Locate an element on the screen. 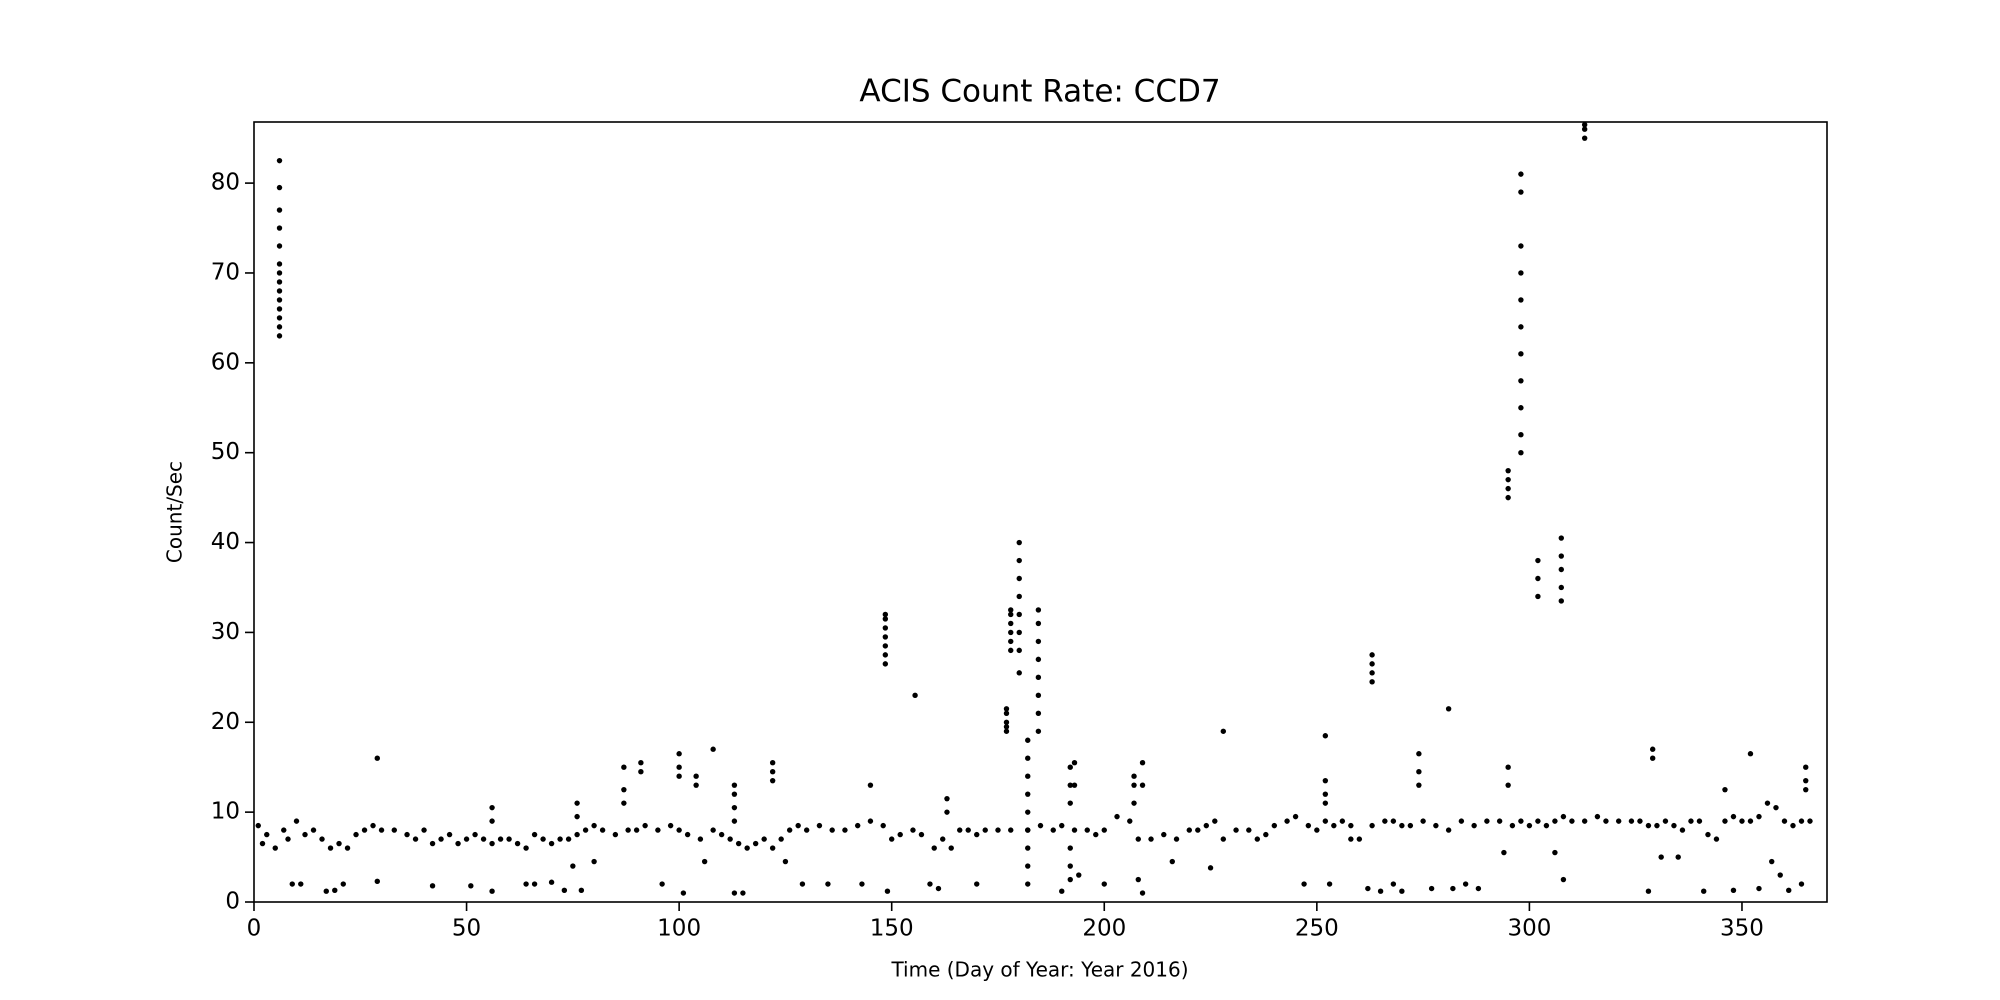 This screenshot has height=1000, width=2000. y-tick-label: 80 is located at coordinates (225, 183).